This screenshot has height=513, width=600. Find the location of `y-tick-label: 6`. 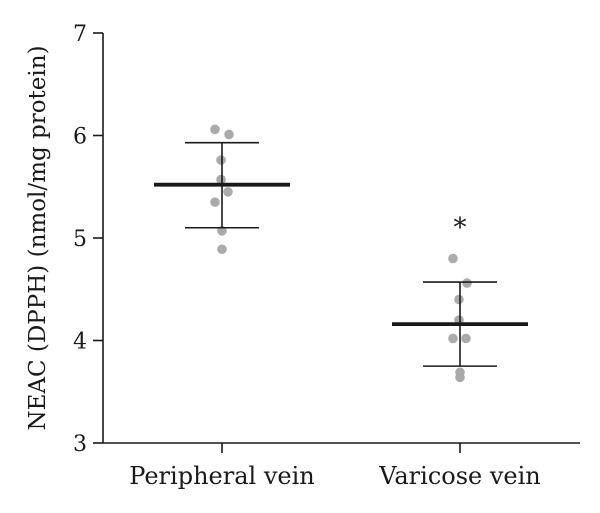

y-tick-label: 6 is located at coordinates (80, 137).